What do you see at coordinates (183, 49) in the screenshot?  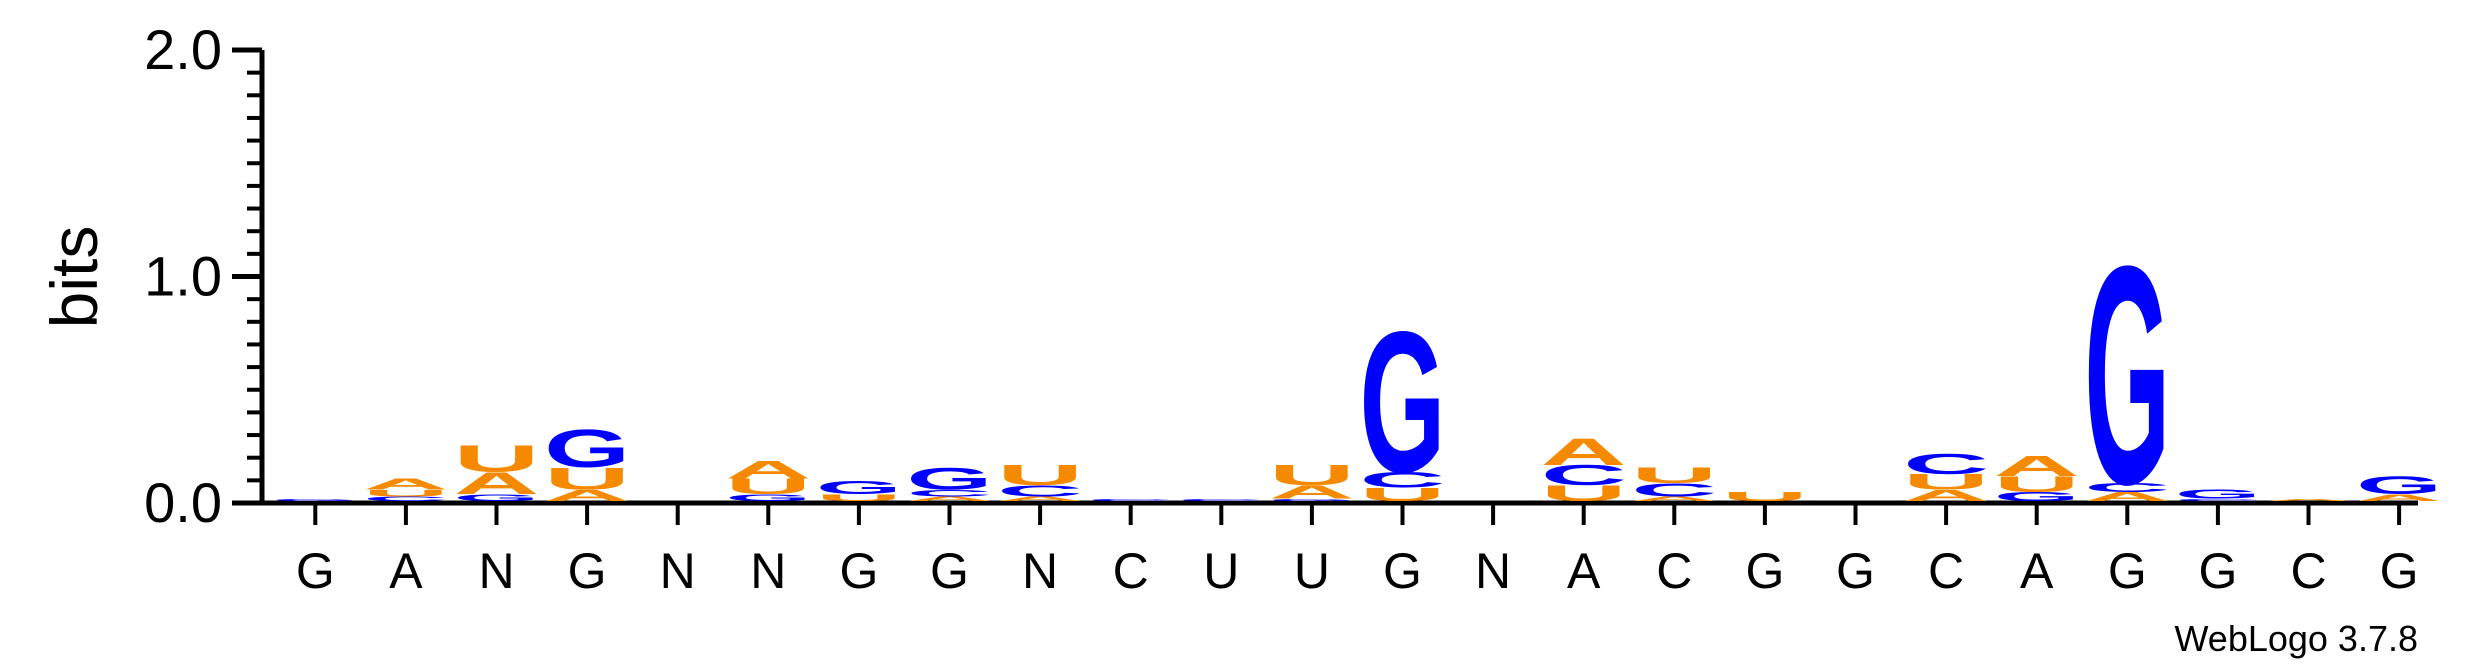 I see `y-tick-label: 2.0` at bounding box center [183, 49].